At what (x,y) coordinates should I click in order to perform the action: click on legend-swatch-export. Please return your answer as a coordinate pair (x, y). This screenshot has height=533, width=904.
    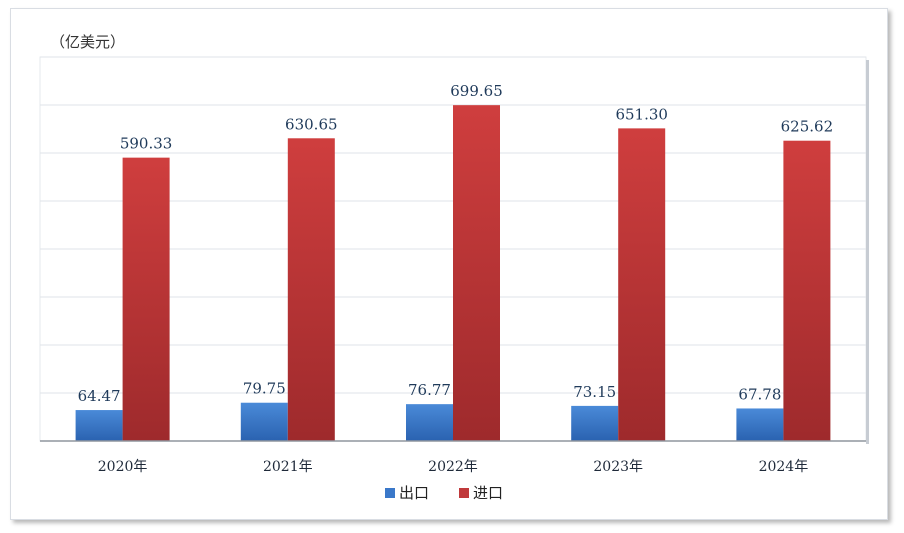
    Looking at the image, I should click on (390, 493).